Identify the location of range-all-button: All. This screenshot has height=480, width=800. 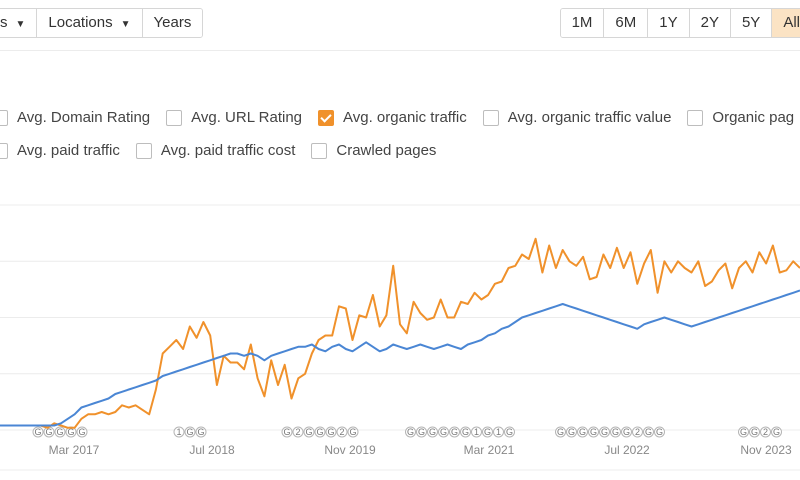
(786, 23).